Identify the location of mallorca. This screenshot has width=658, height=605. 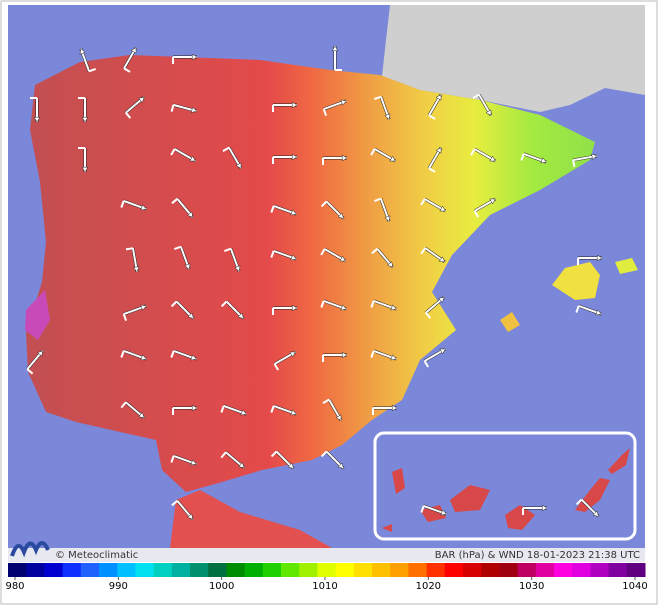
(576, 281).